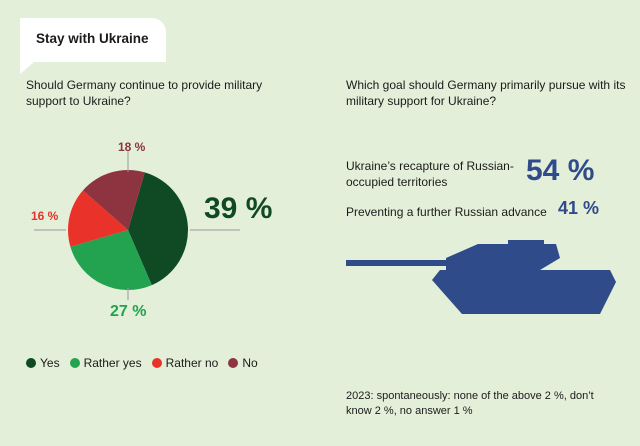  I want to click on legend-label-rather-no: Rather no, so click(192, 363).